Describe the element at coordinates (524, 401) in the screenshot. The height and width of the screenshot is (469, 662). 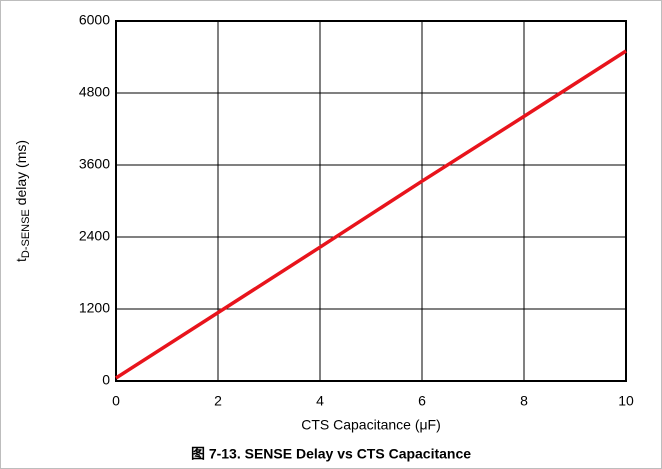
I see `x-tick-label: 8` at that location.